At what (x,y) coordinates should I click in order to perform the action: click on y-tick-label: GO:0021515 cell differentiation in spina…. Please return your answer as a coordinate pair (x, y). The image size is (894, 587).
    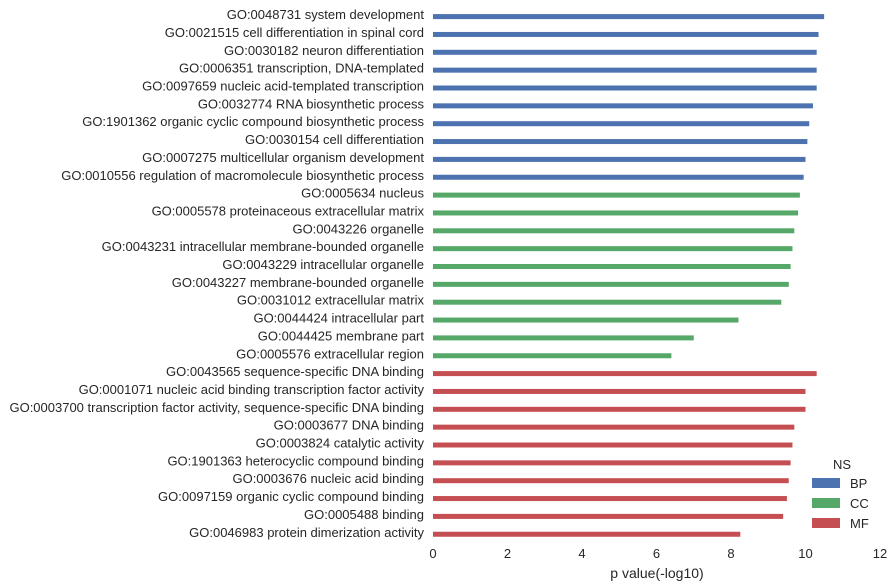
    Looking at the image, I should click on (294, 32).